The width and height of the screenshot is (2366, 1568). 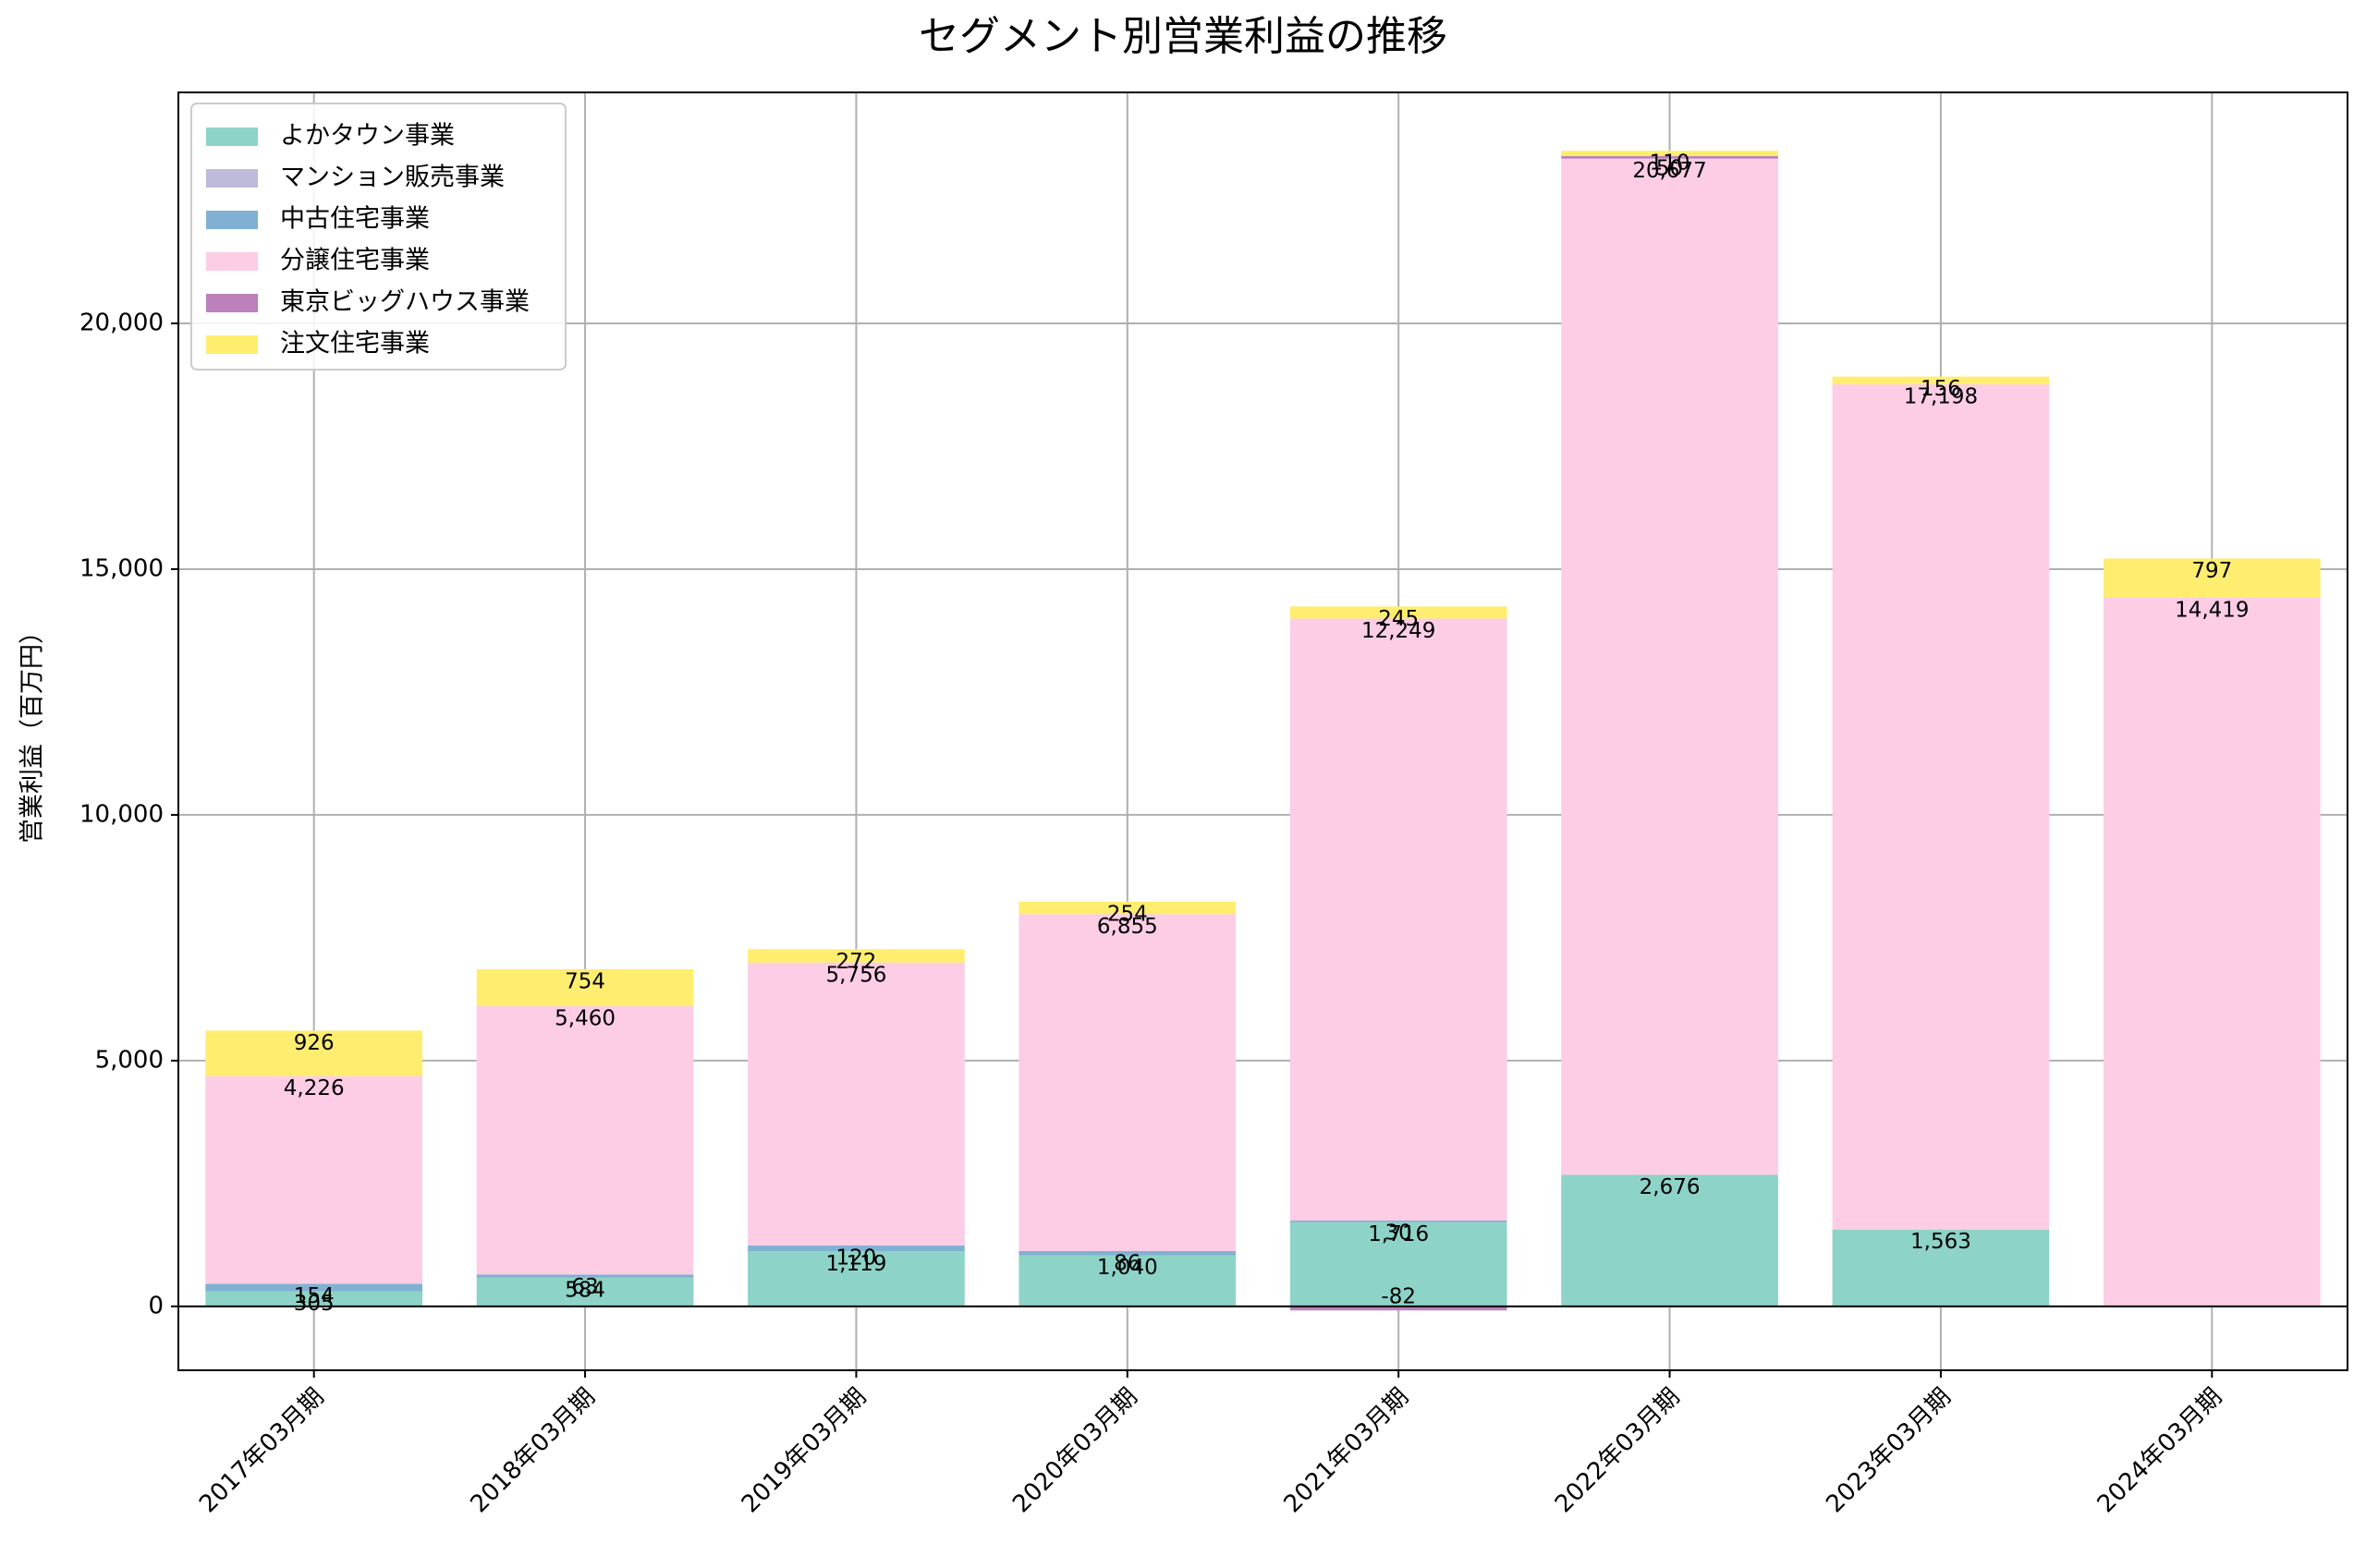 What do you see at coordinates (314, 1043) in the screenshot?
I see `data-label: 926` at bounding box center [314, 1043].